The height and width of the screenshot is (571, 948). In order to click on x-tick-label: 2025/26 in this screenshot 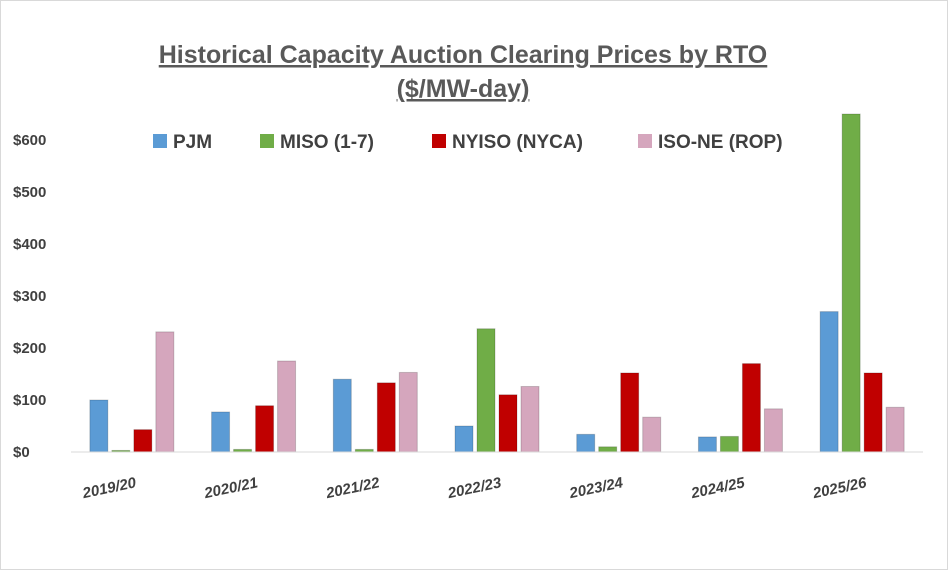, I will do `click(839, 488)`.